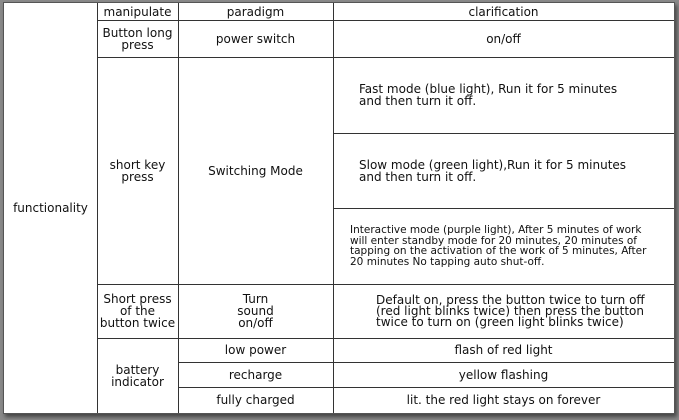  Describe the element at coordinates (255, 374) in the screenshot. I see `paradigm-recharge: recharge` at that location.